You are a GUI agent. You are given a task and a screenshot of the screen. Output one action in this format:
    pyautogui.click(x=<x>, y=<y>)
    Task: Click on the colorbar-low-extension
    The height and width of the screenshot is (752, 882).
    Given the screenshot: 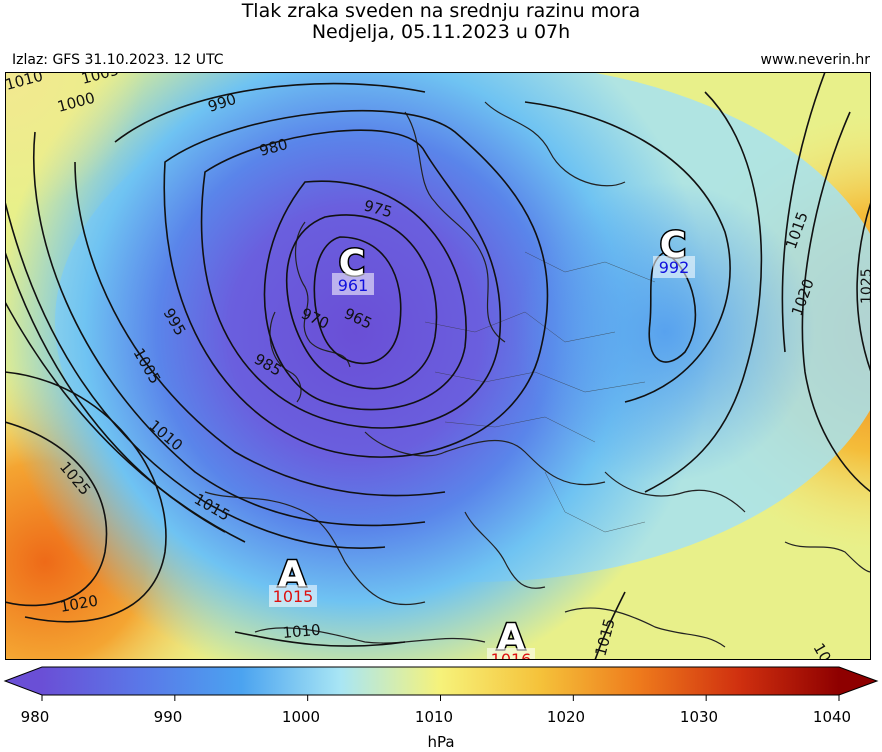 What is the action you would take?
    pyautogui.click(x=23, y=681)
    